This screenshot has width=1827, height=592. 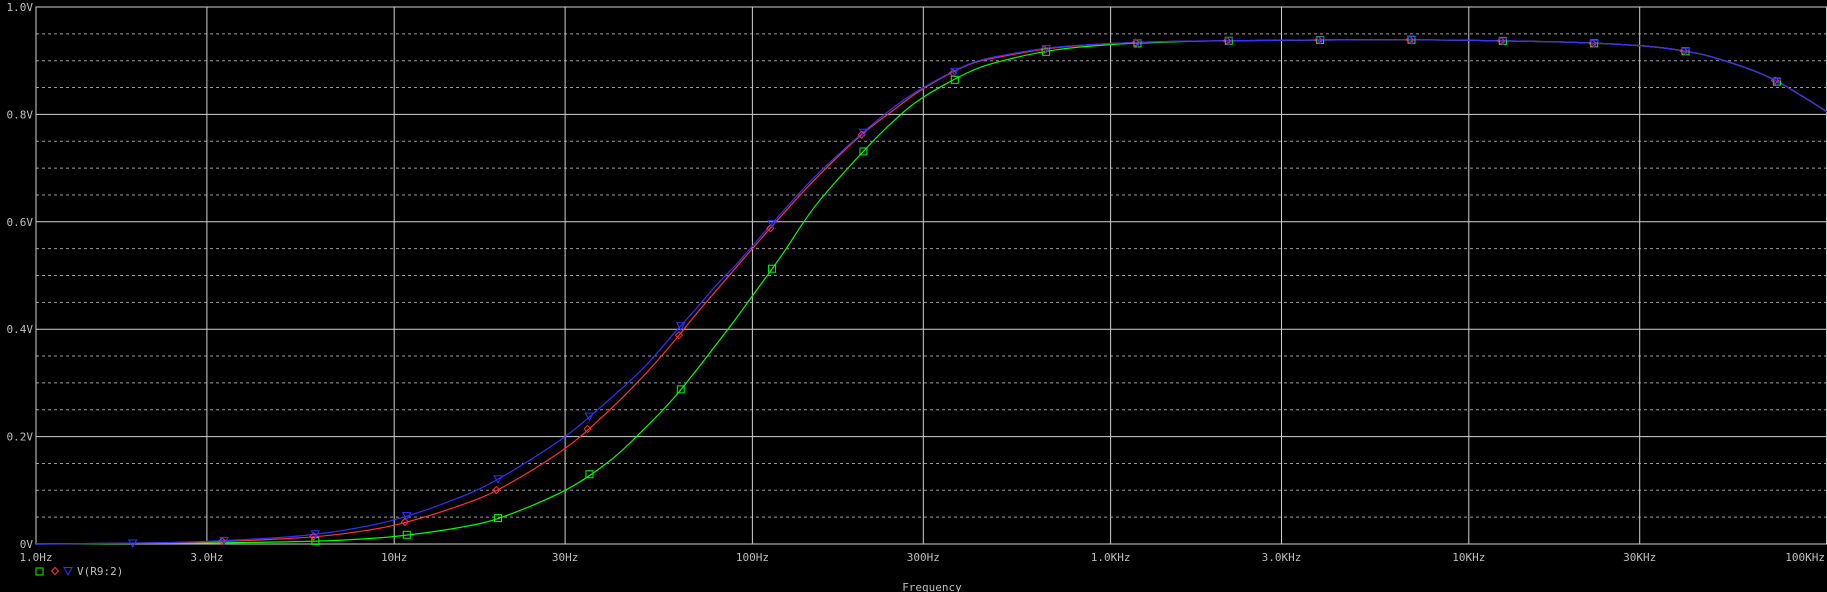 What do you see at coordinates (20, 222) in the screenshot?
I see `y-tick-label: 0.6V` at bounding box center [20, 222].